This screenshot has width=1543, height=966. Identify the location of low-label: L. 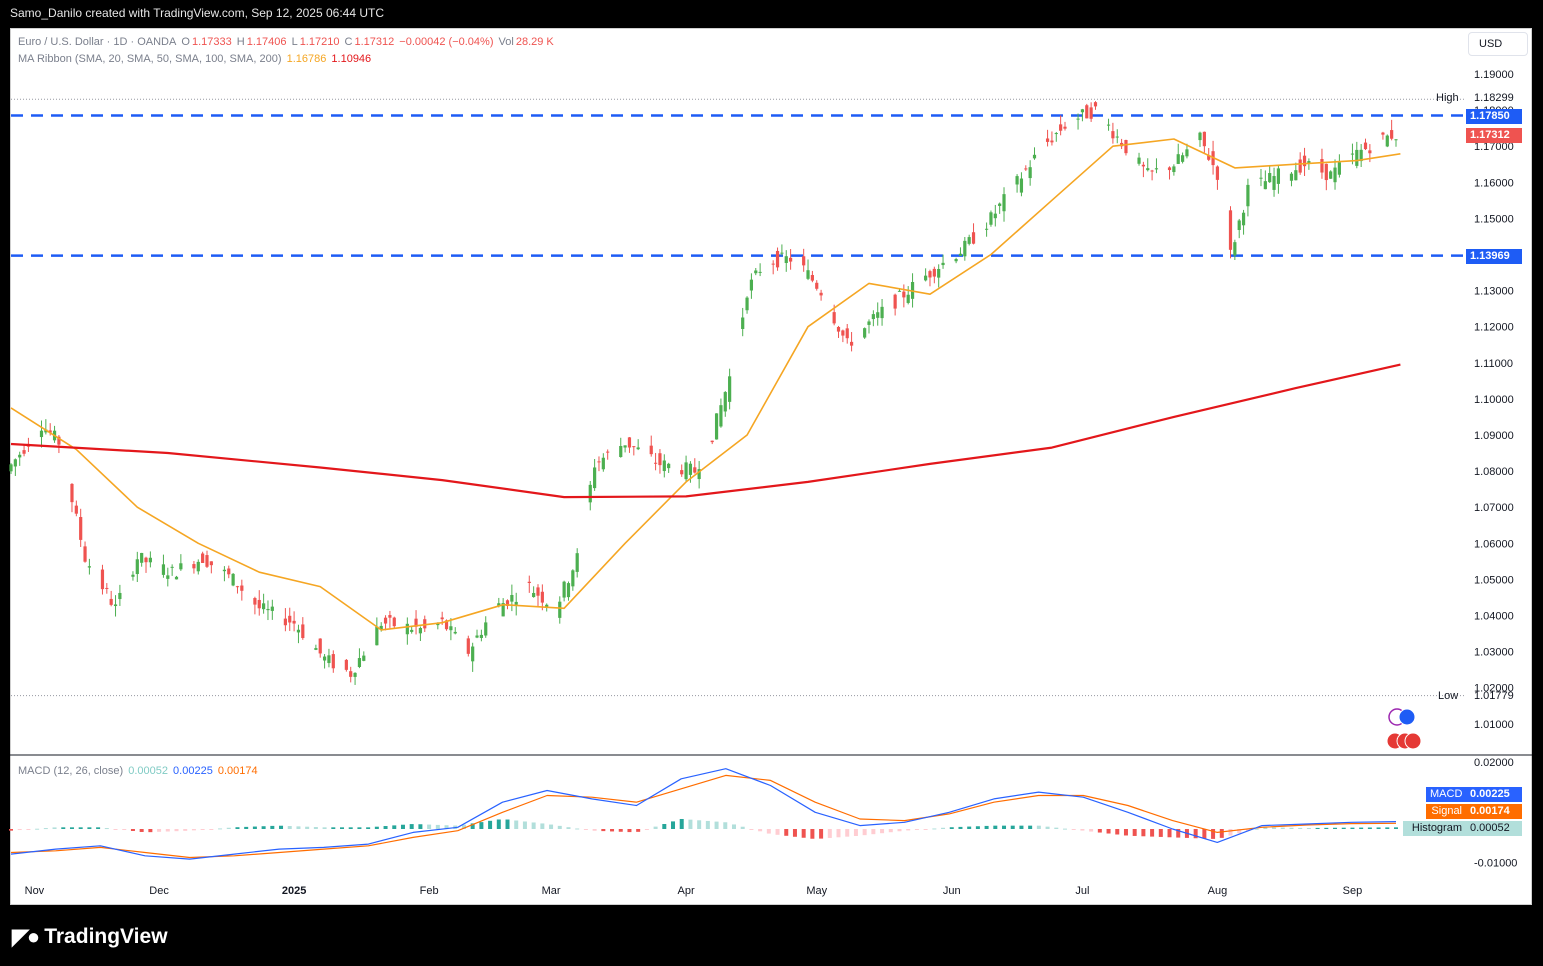
(294, 42).